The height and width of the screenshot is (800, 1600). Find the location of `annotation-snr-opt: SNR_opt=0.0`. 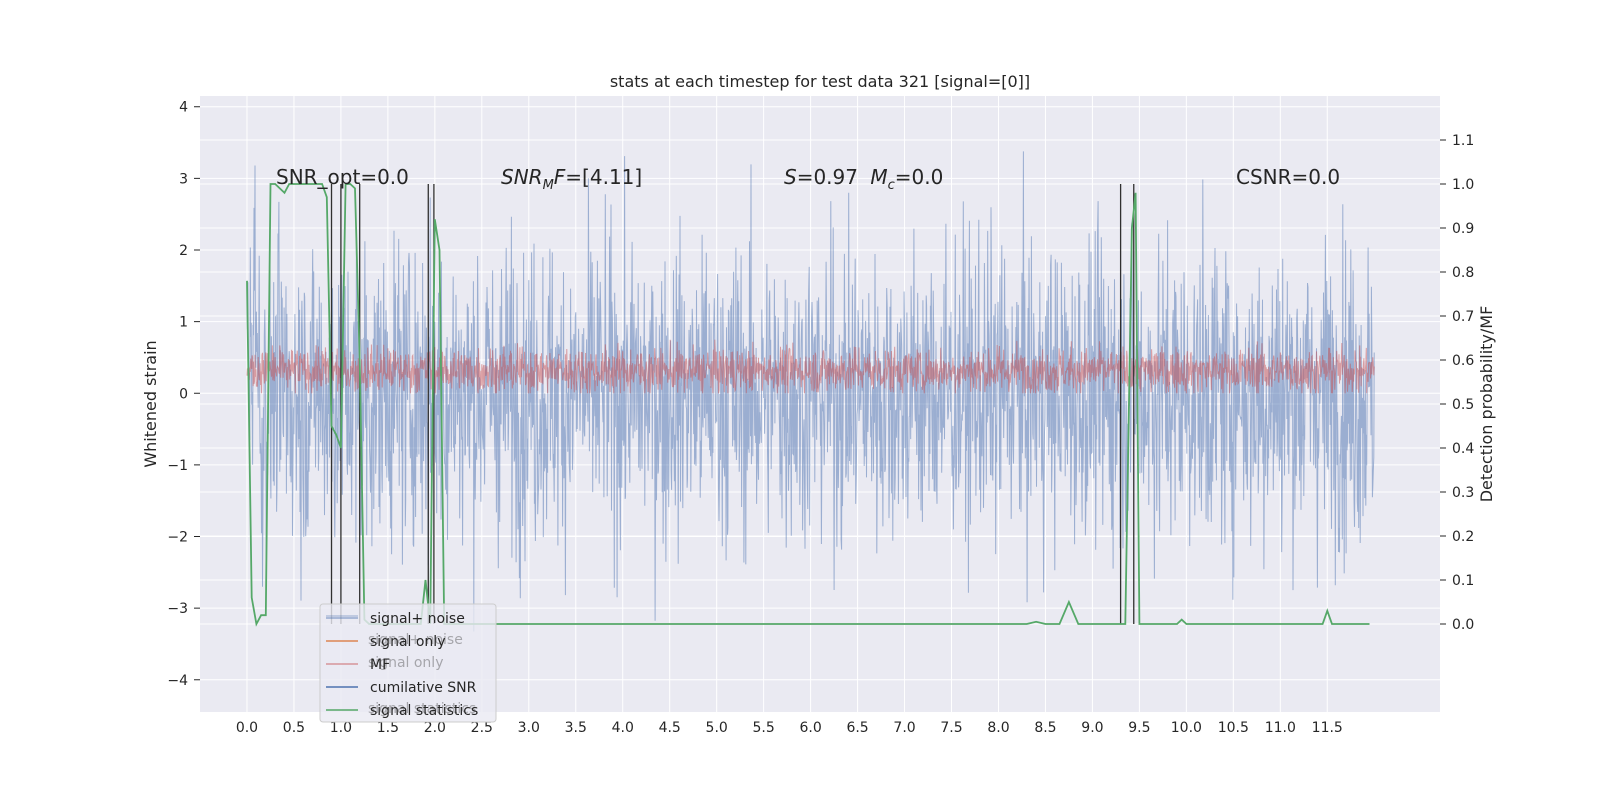

annotation-snr-opt: SNR_opt=0.0 is located at coordinates (342, 177).